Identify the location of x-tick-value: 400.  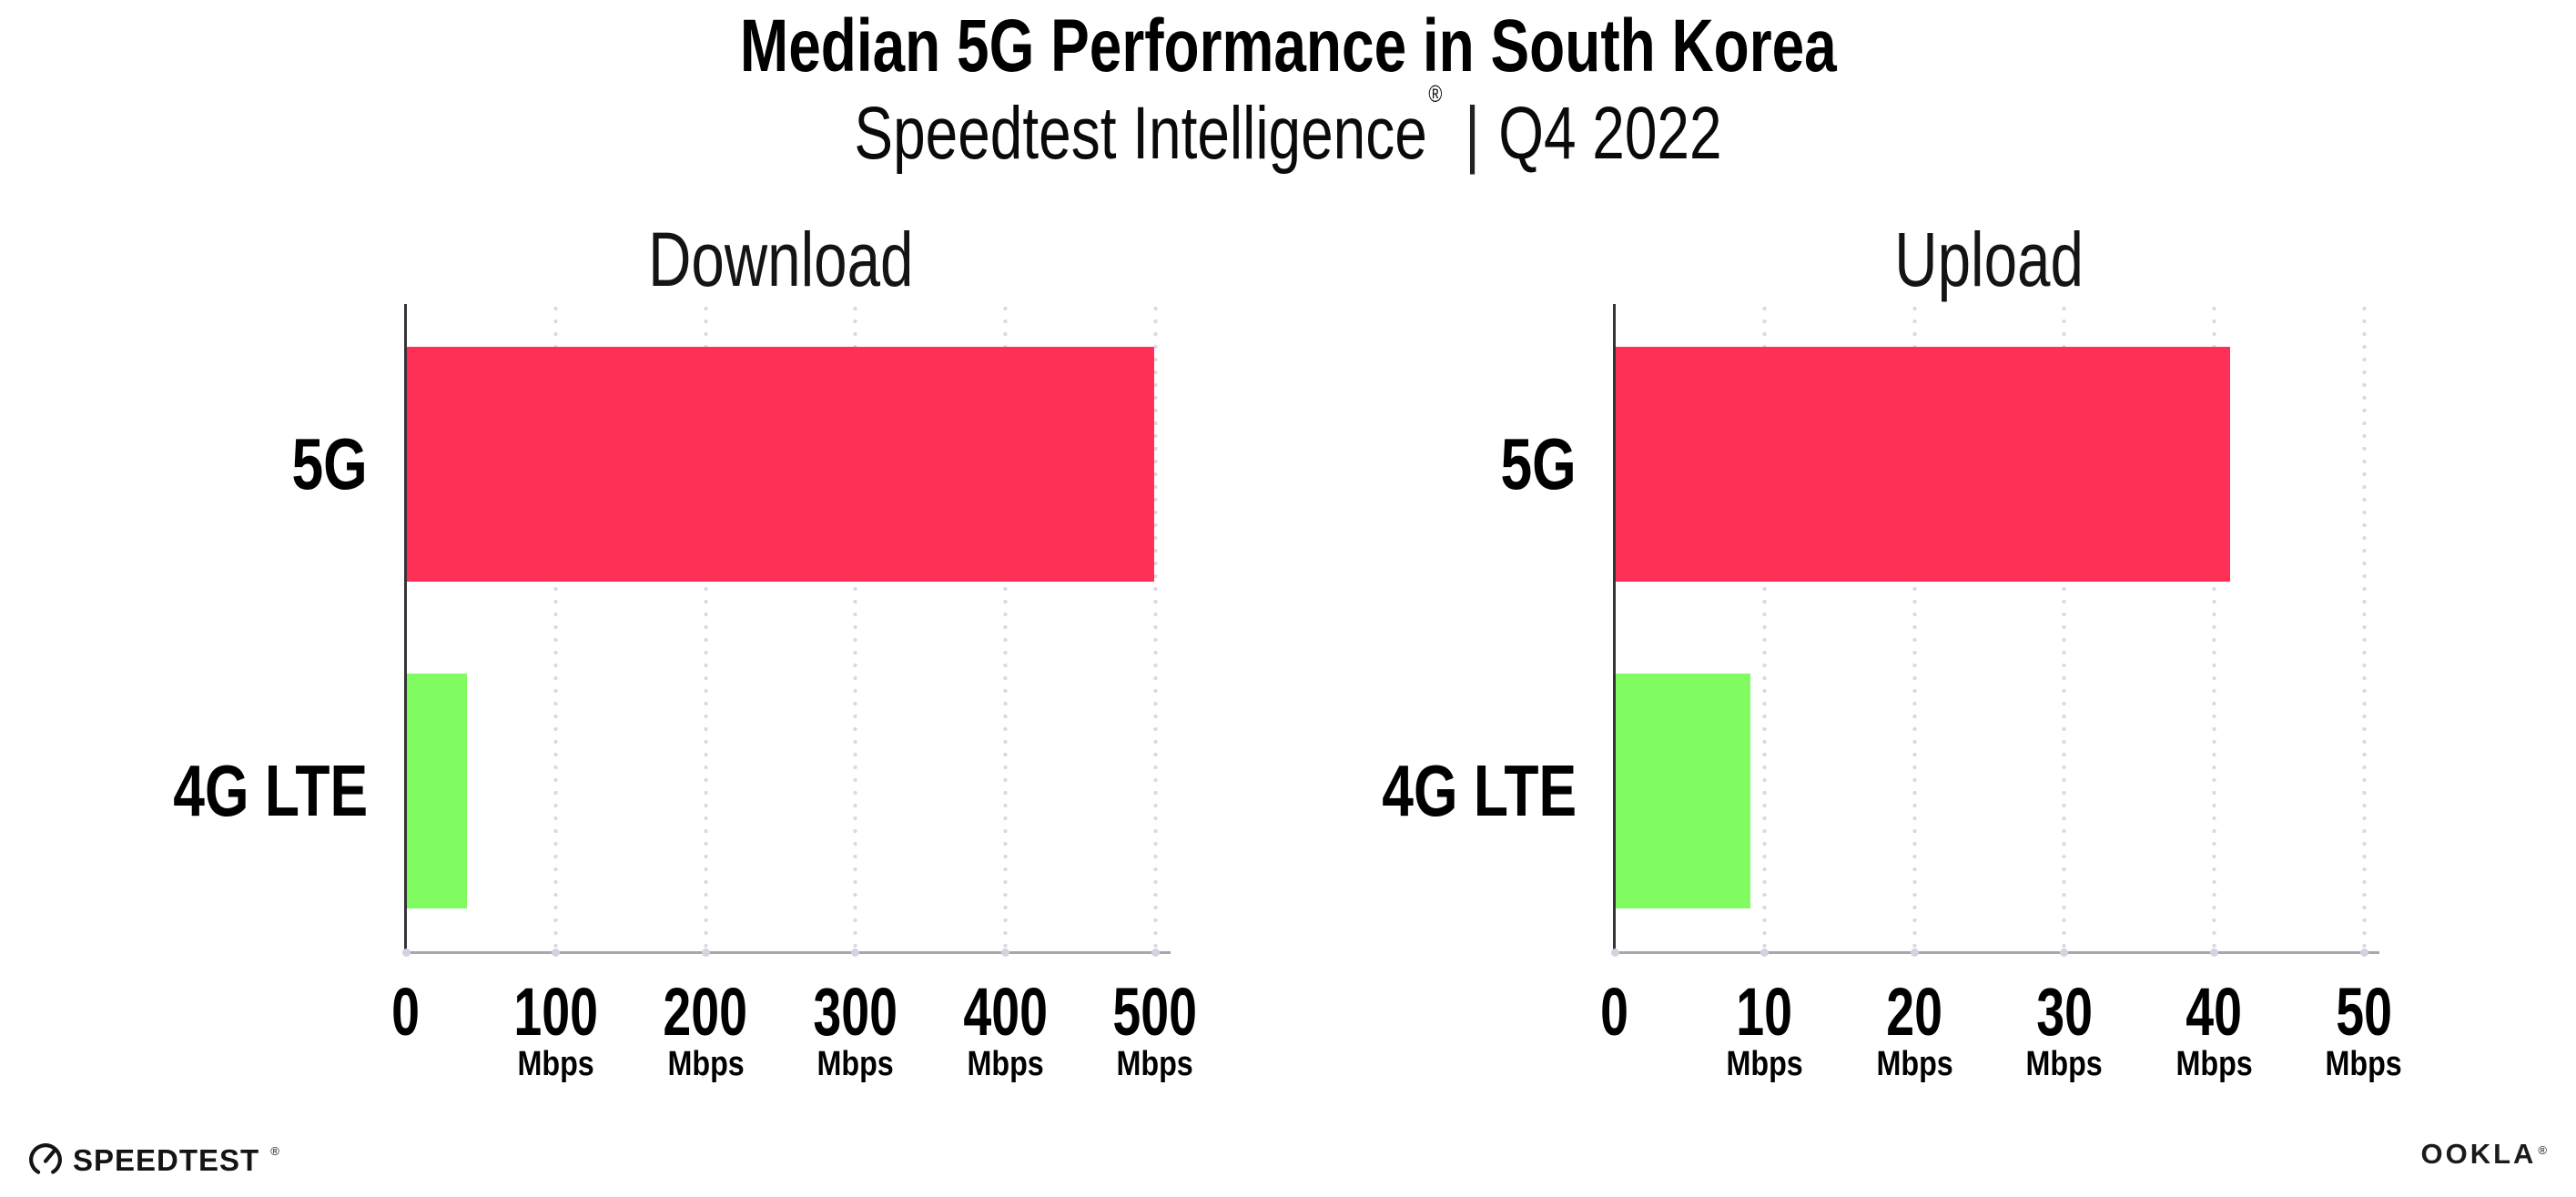
(1005, 1012).